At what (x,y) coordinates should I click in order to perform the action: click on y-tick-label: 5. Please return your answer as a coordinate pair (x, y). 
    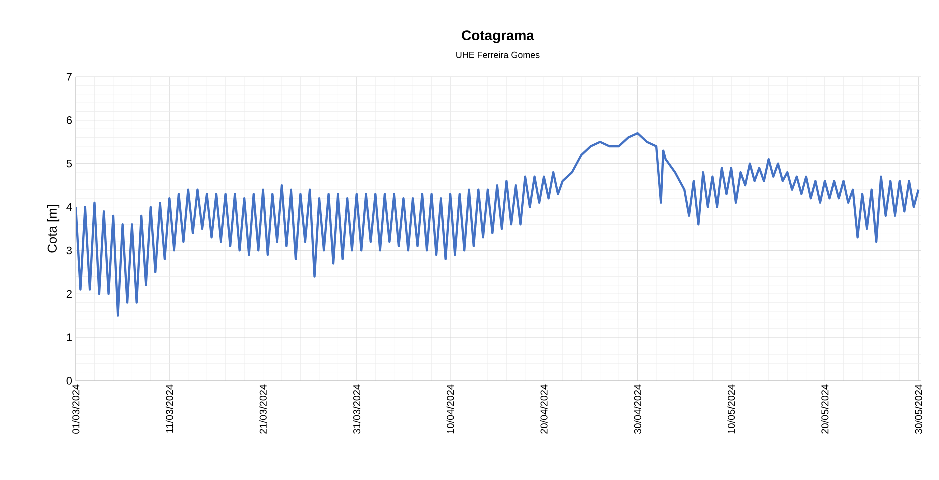
    Looking at the image, I should click on (69, 164).